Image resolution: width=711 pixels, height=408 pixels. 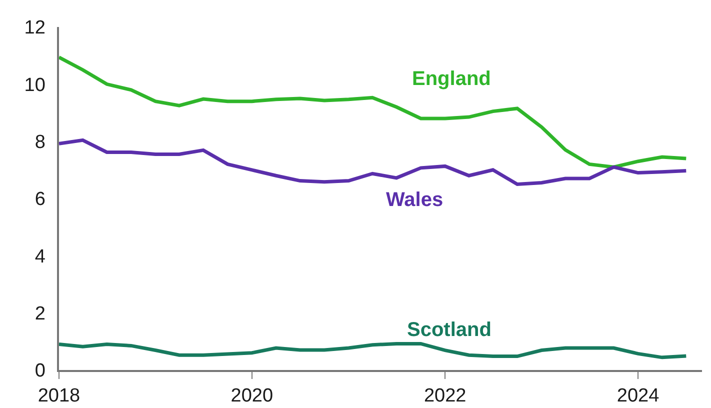 I want to click on y-tick-label: 0, so click(x=40, y=371).